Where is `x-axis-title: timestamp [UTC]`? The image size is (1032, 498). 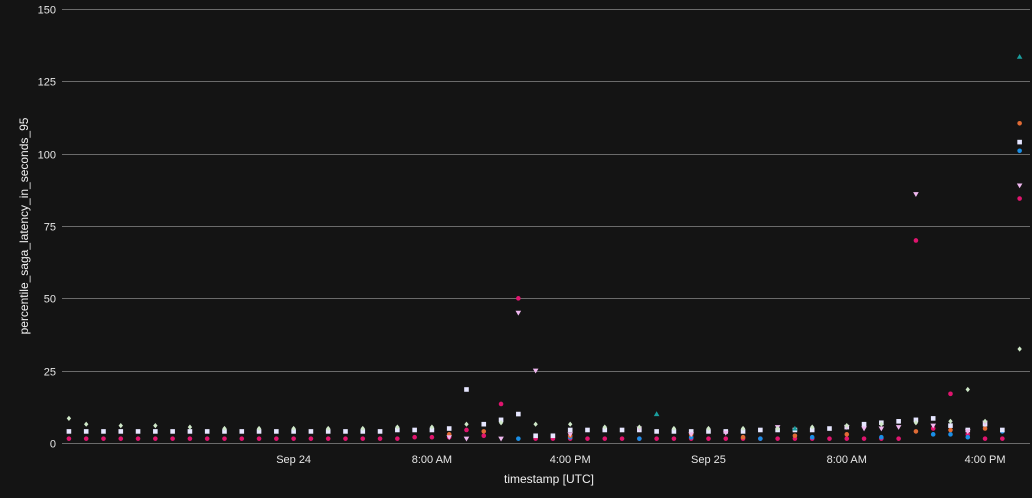 x-axis-title: timestamp [UTC] is located at coordinates (549, 479).